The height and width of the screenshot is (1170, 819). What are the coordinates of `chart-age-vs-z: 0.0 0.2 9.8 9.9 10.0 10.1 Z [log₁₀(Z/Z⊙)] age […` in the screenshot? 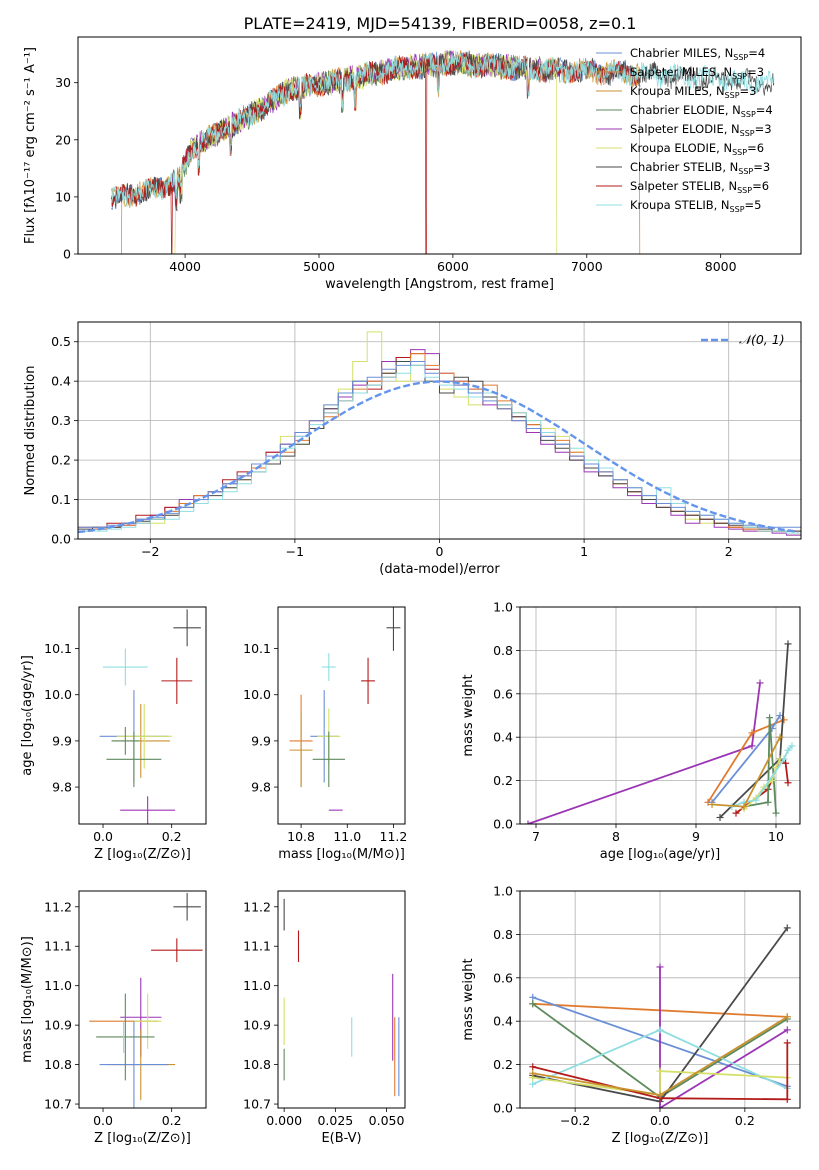 It's located at (113, 734).